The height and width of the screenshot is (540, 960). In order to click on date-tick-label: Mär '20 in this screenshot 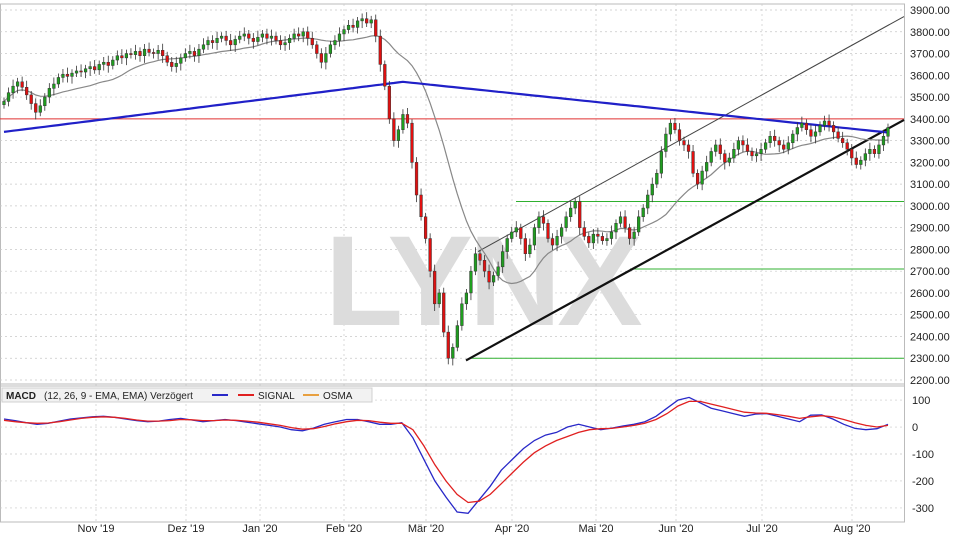, I will do `click(426, 529)`.